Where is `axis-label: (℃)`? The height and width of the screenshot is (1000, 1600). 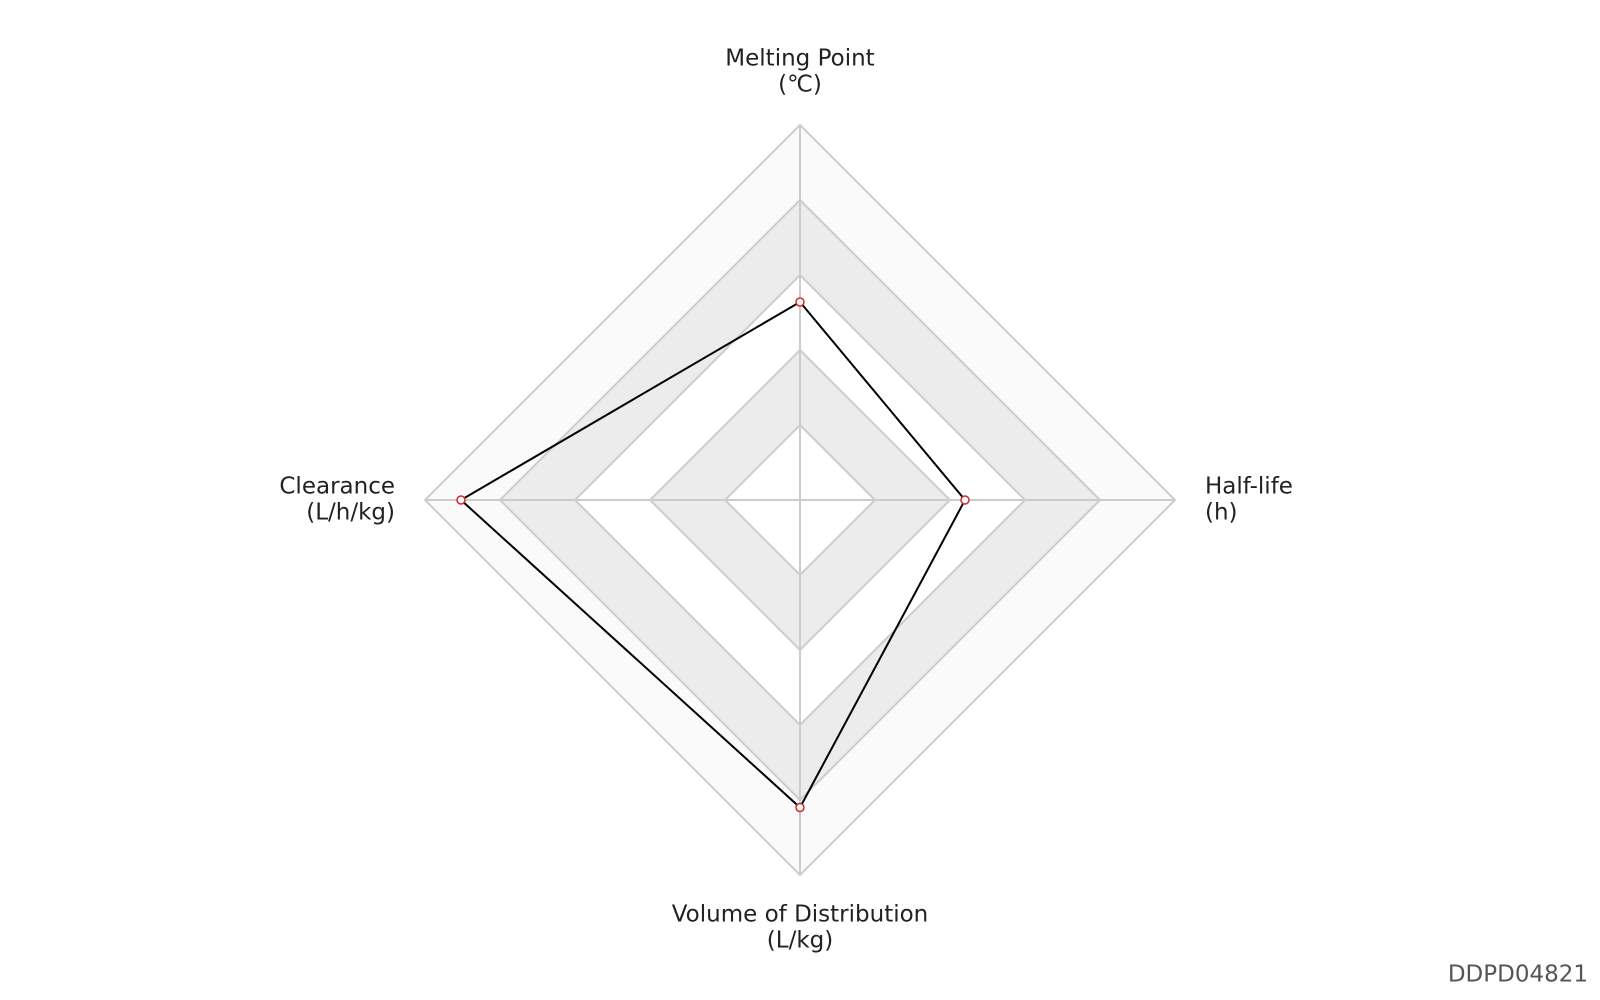
axis-label: (℃) is located at coordinates (800, 85).